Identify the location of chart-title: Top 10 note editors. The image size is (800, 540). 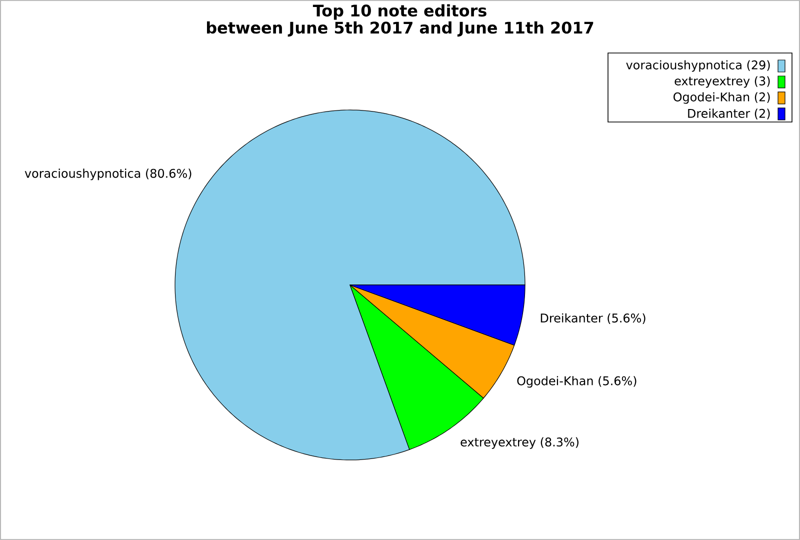
(399, 12).